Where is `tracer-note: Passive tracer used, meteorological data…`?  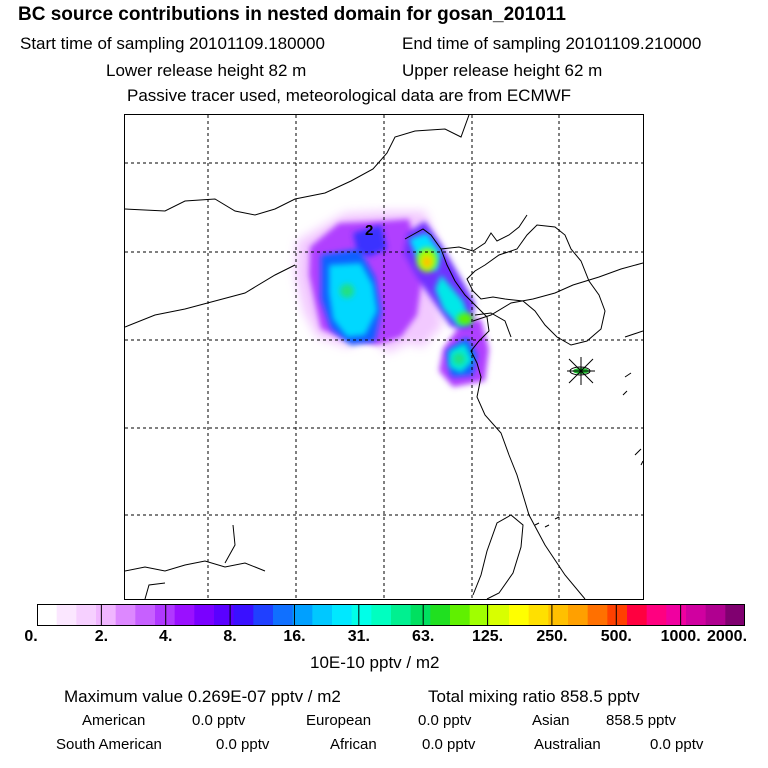 tracer-note: Passive tracer used, meteorological data… is located at coordinates (349, 95).